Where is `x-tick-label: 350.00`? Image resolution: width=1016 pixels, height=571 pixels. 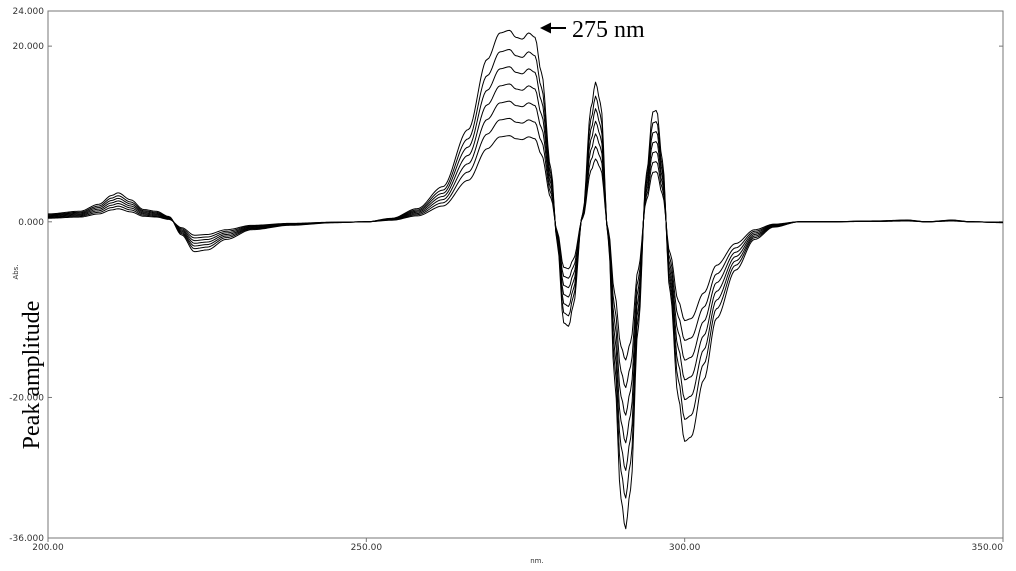 x-tick-label: 350.00 is located at coordinates (988, 548).